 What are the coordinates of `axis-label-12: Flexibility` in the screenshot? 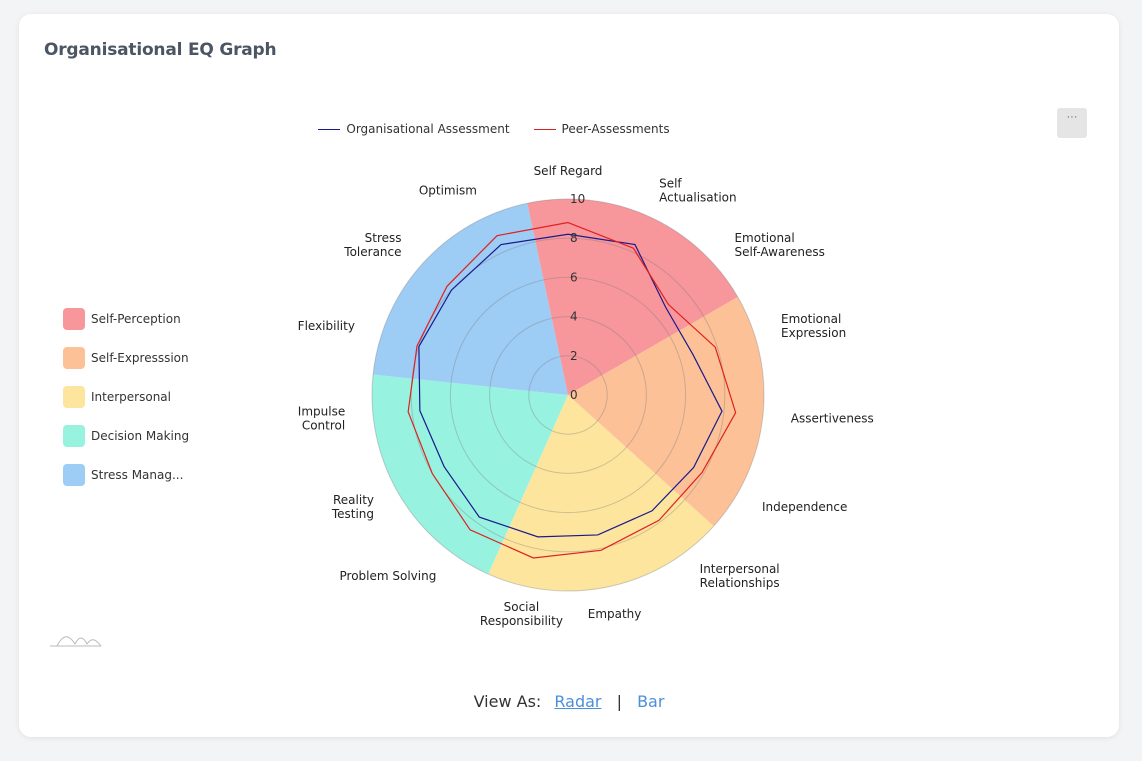 It's located at (326, 326).